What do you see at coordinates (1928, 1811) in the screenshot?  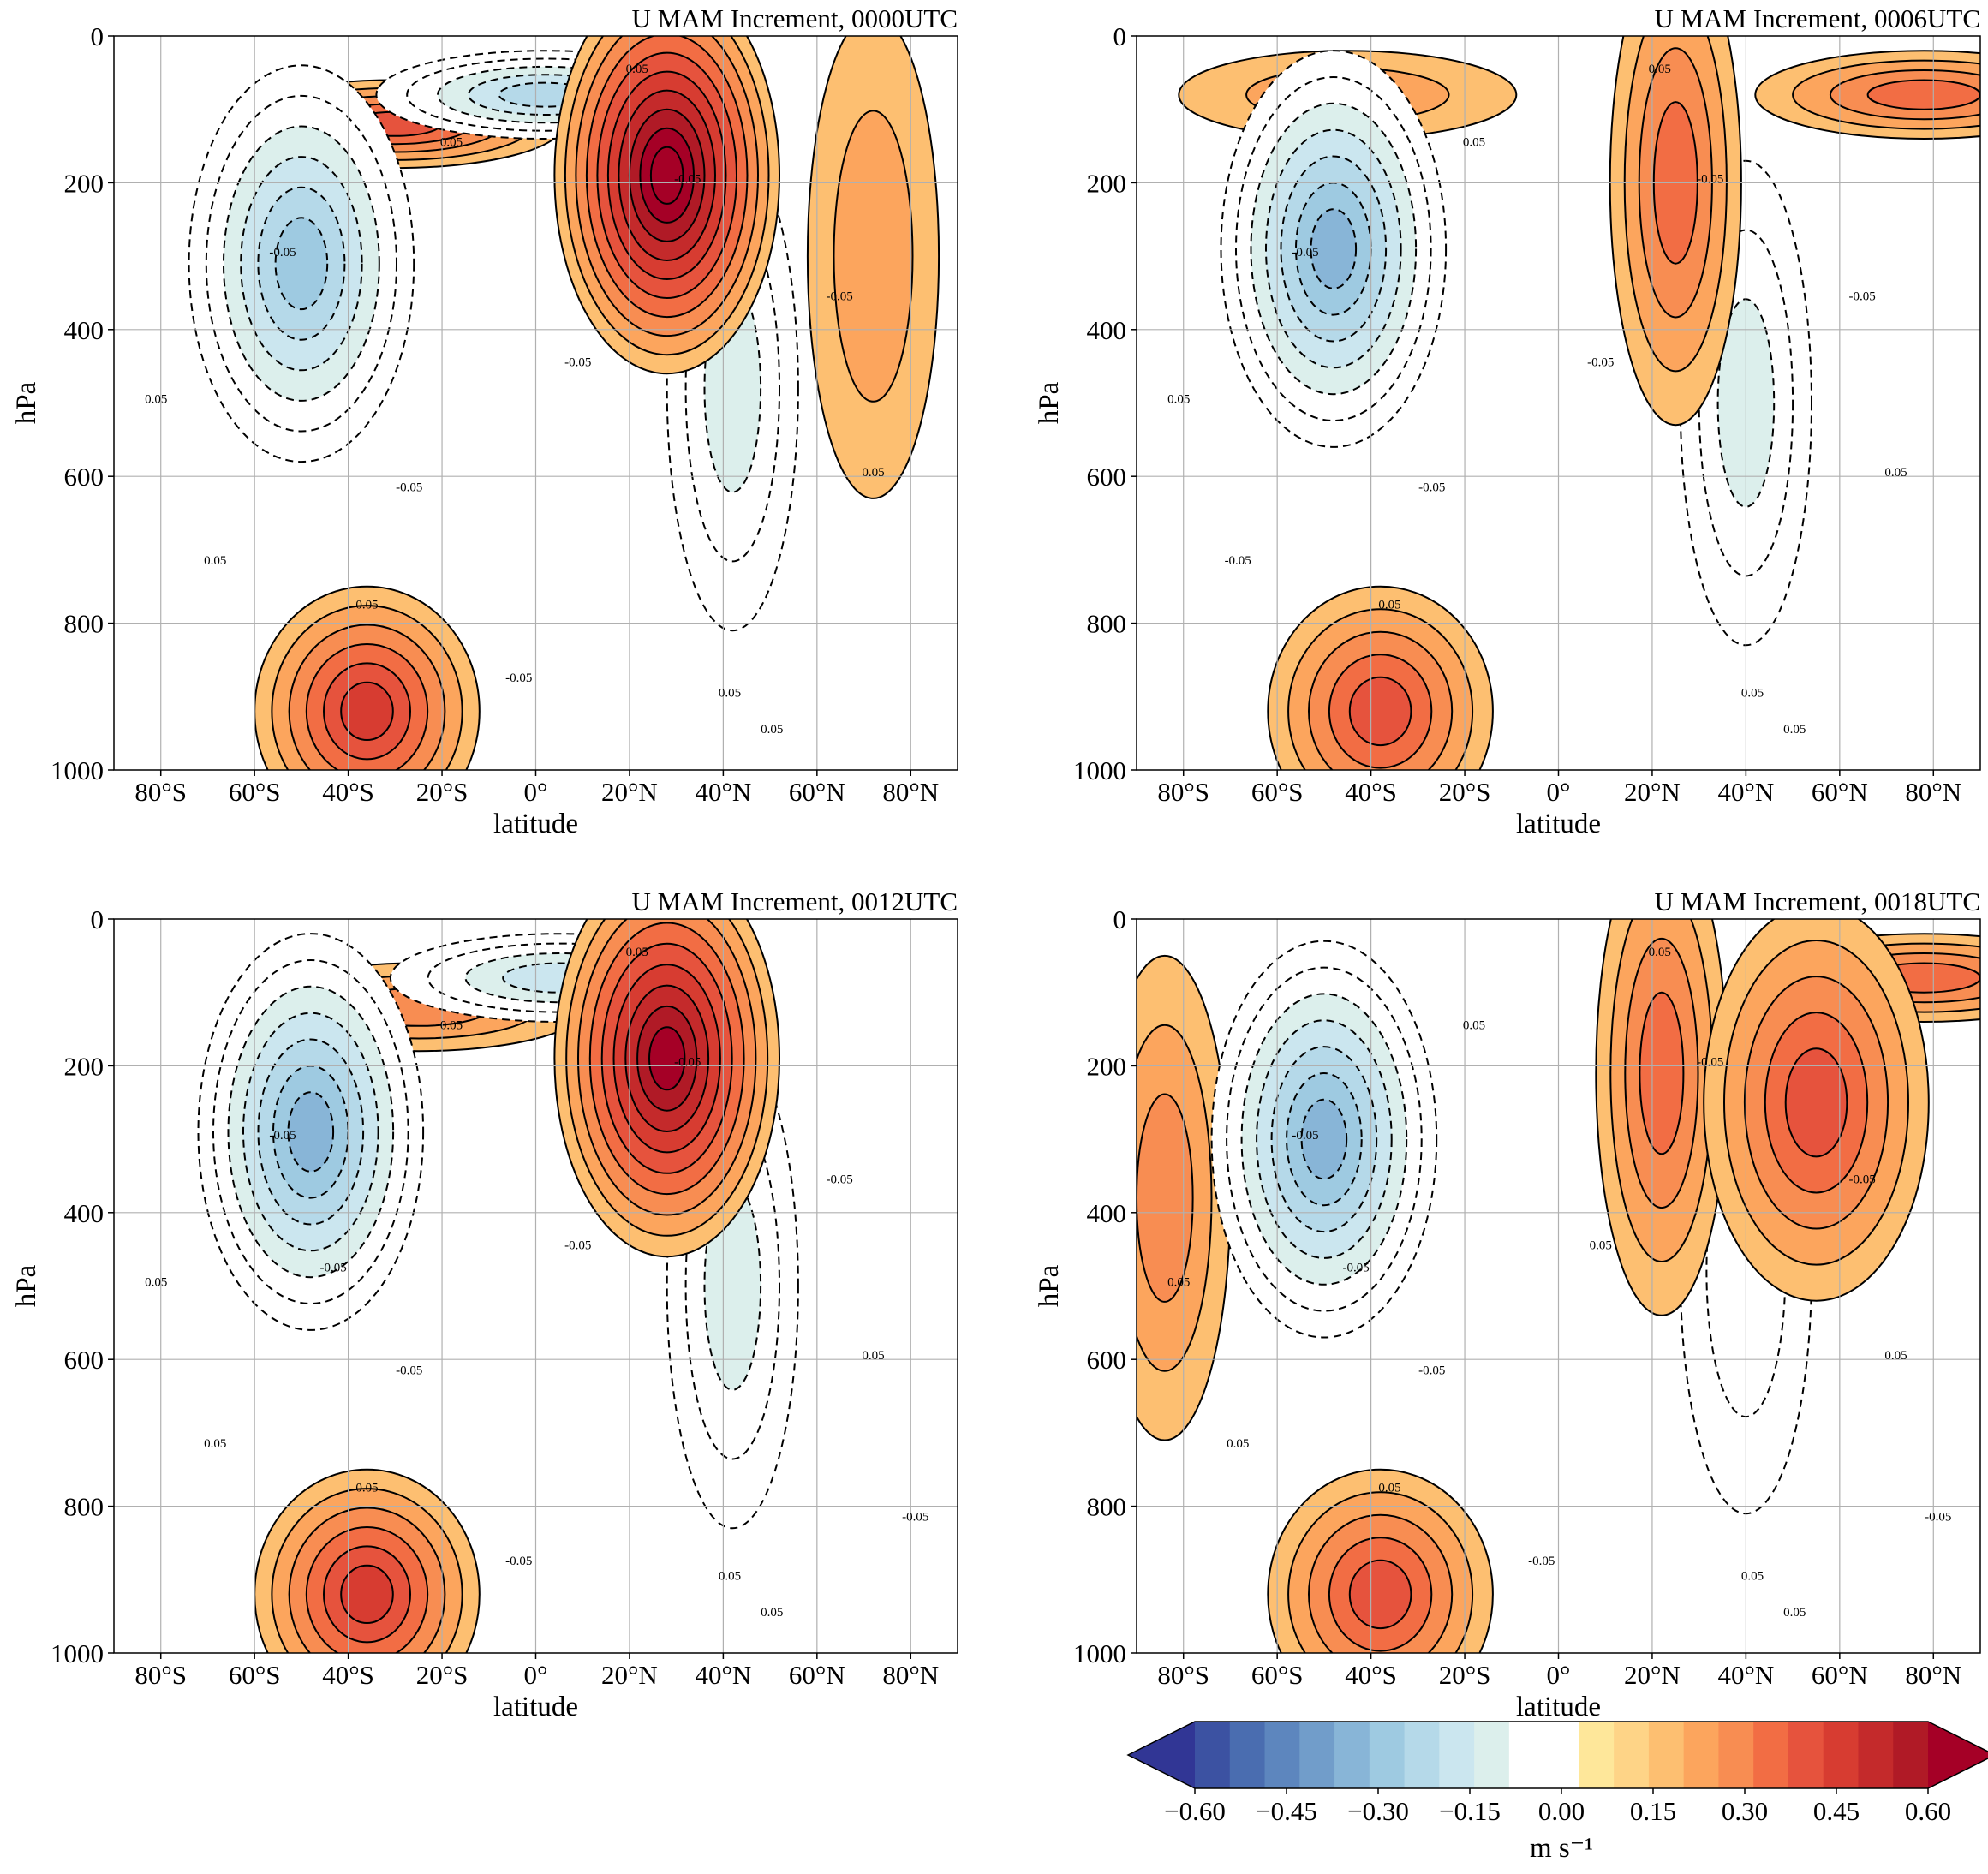 I see `colorbar-tick-label: 0.60` at bounding box center [1928, 1811].